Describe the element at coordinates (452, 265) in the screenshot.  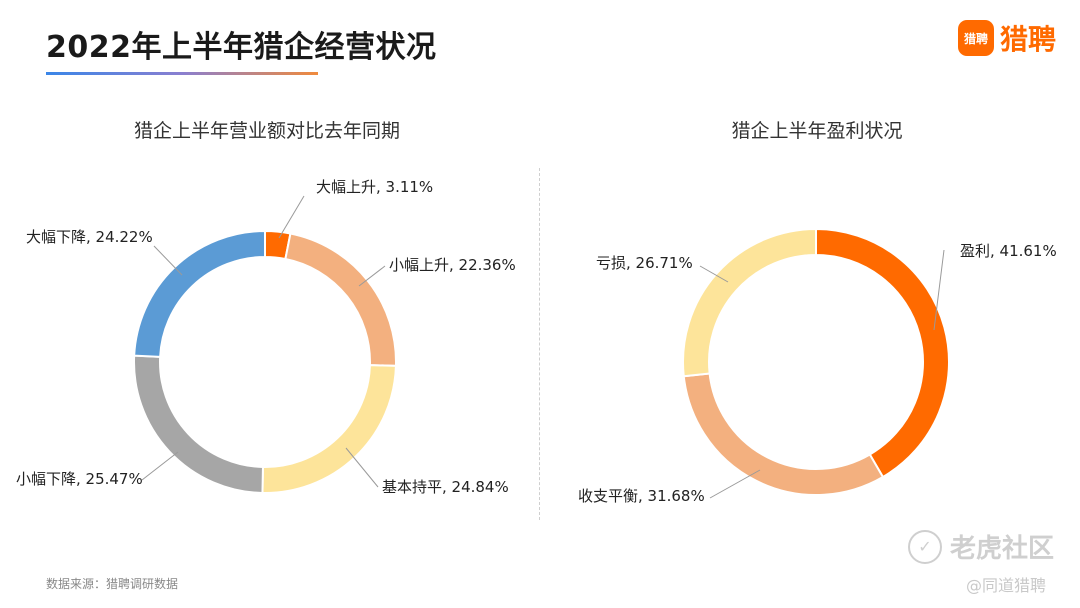
I see `chart1-data-label-1: 小幅上升, 22.36%` at that location.